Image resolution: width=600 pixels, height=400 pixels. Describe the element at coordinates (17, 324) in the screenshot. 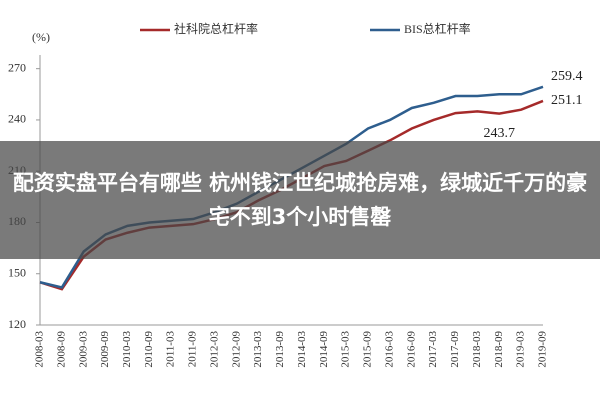

I see `y-tick-label: 120` at that location.